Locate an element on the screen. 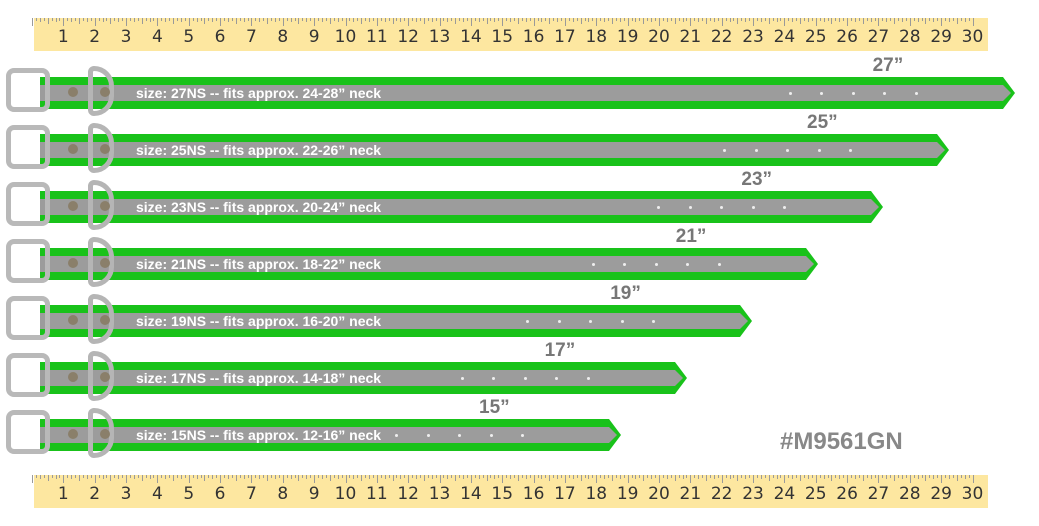 The image size is (1039, 526). ruler-number: 26 is located at coordinates (847, 37).